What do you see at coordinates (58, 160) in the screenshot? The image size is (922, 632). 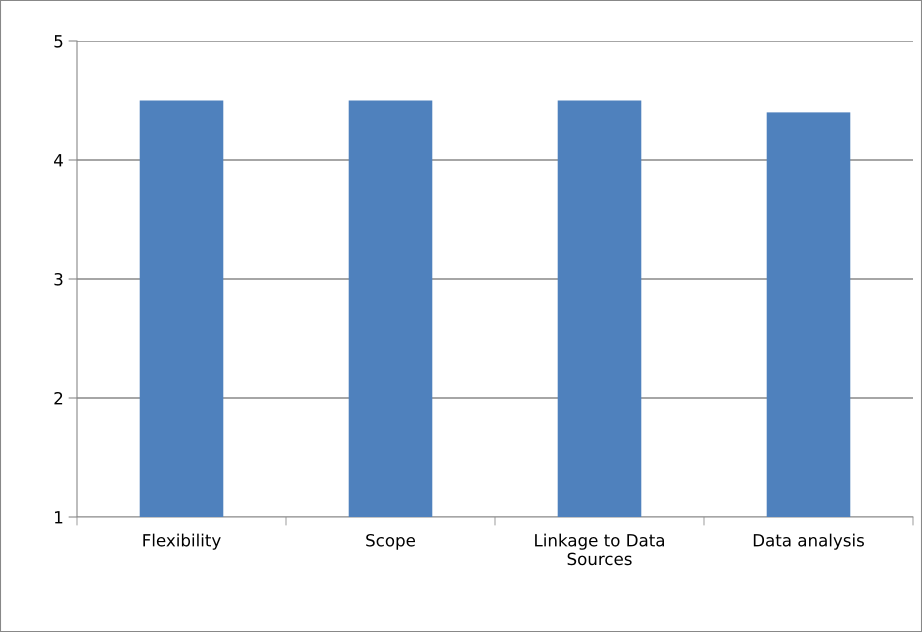 I see `y-tick-label: 4` at bounding box center [58, 160].